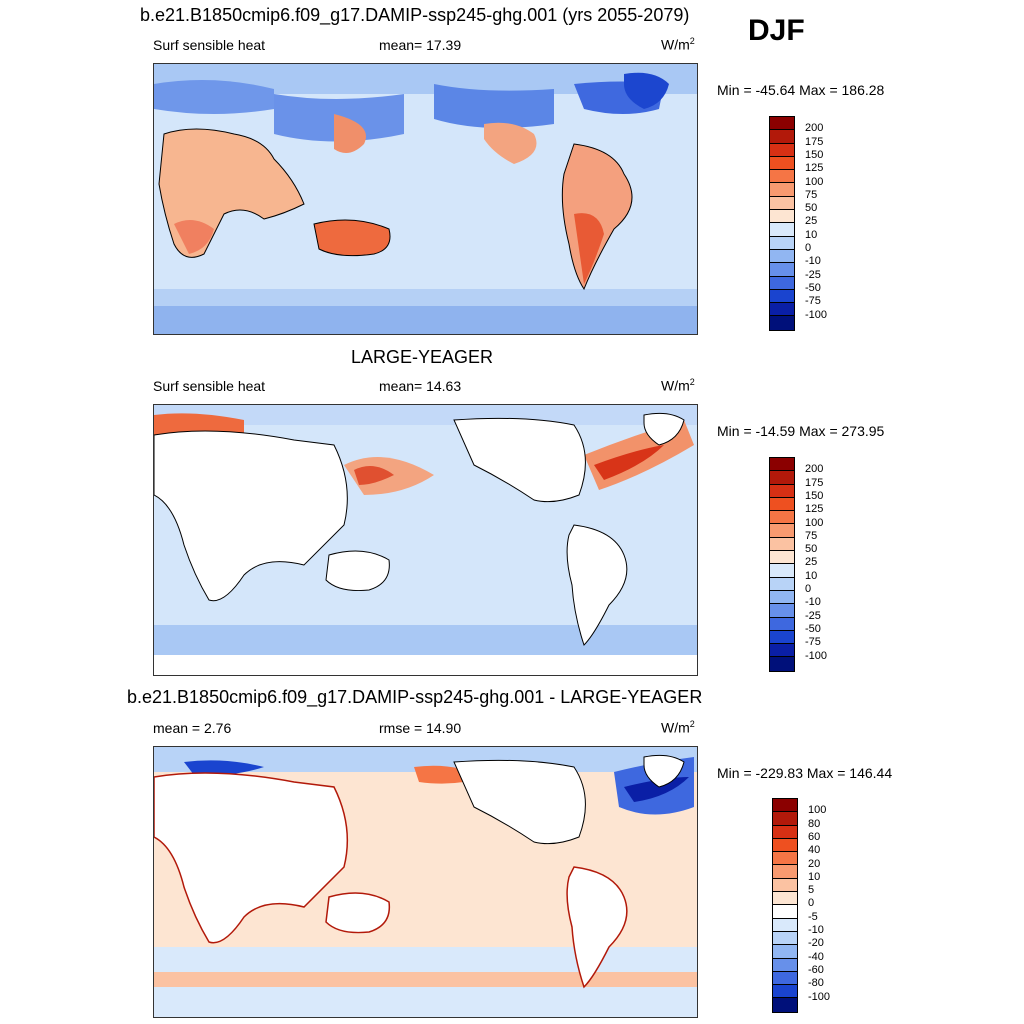 The image size is (1024, 1024). Describe the element at coordinates (811, 890) in the screenshot. I see `colorbar-tick-label: 5` at that location.